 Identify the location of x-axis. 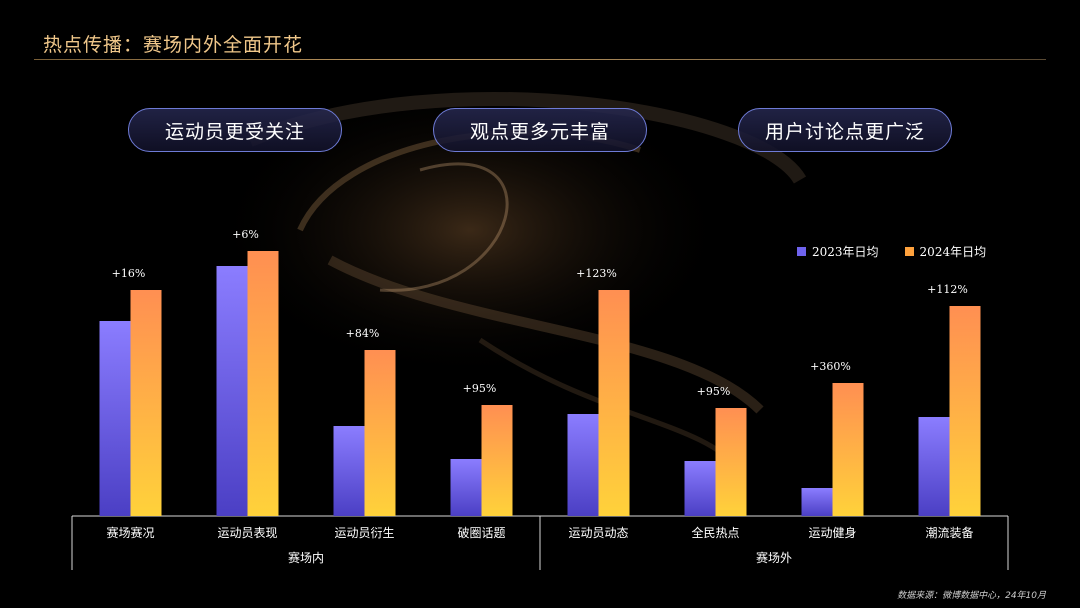
(540, 542).